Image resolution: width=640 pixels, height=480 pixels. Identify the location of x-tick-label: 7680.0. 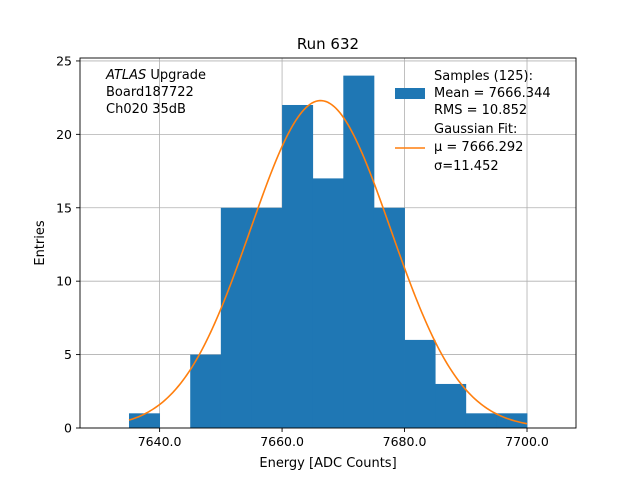
(405, 441).